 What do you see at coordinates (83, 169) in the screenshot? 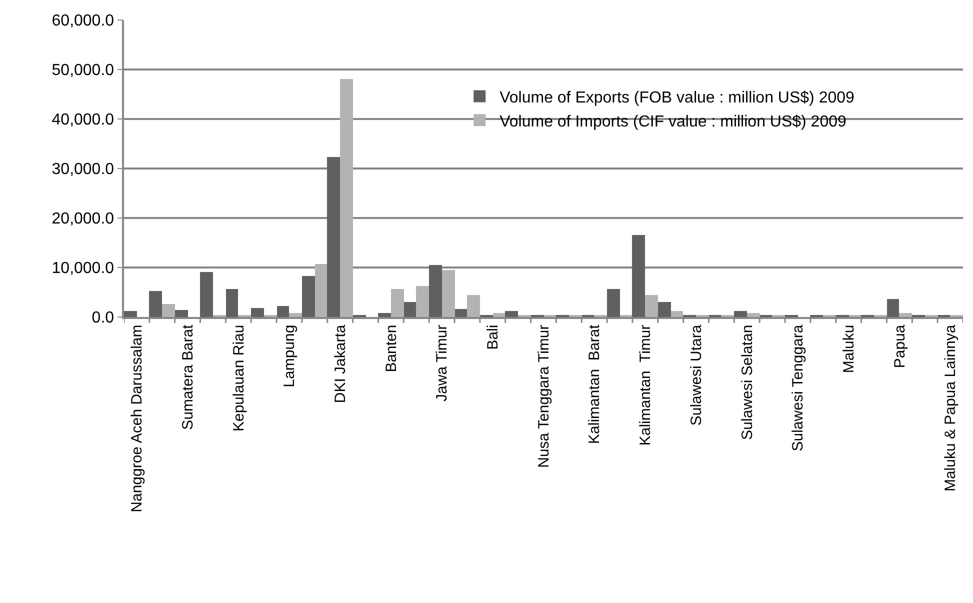
I see `y-tick-label: 30,000.0` at bounding box center [83, 169].